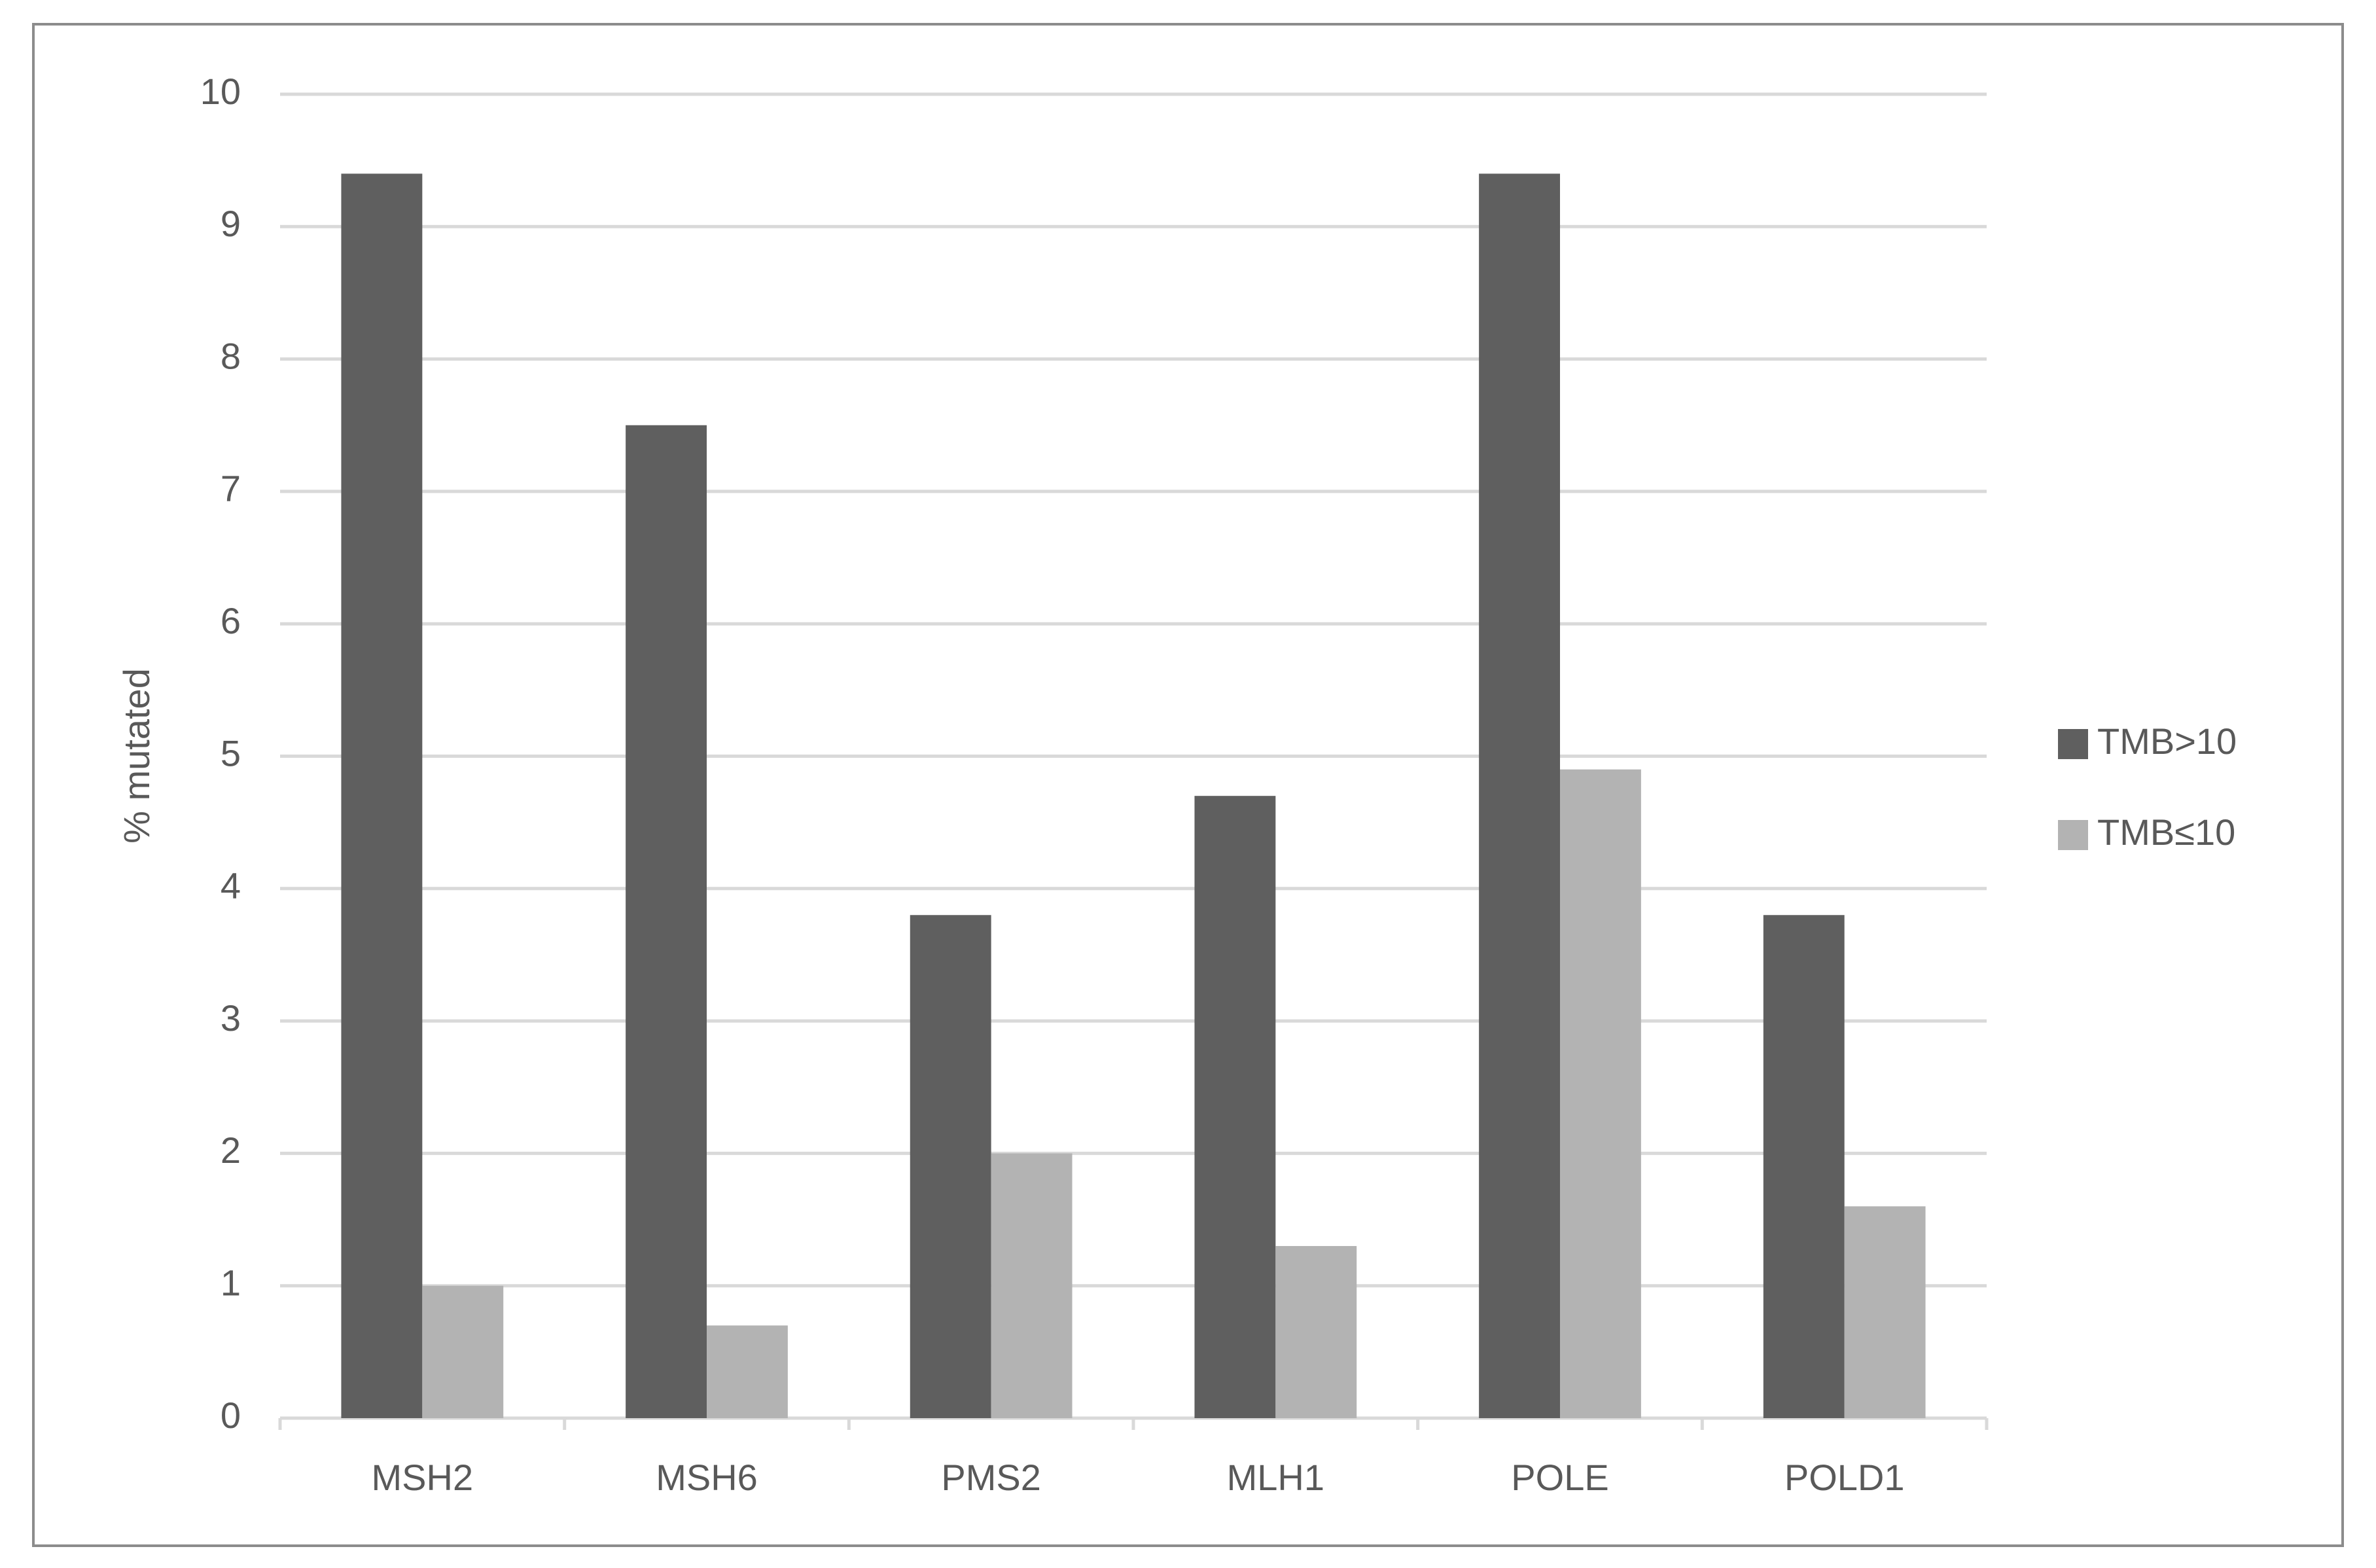  What do you see at coordinates (707, 1478) in the screenshot?
I see `x-tick-label: MSH6` at bounding box center [707, 1478].